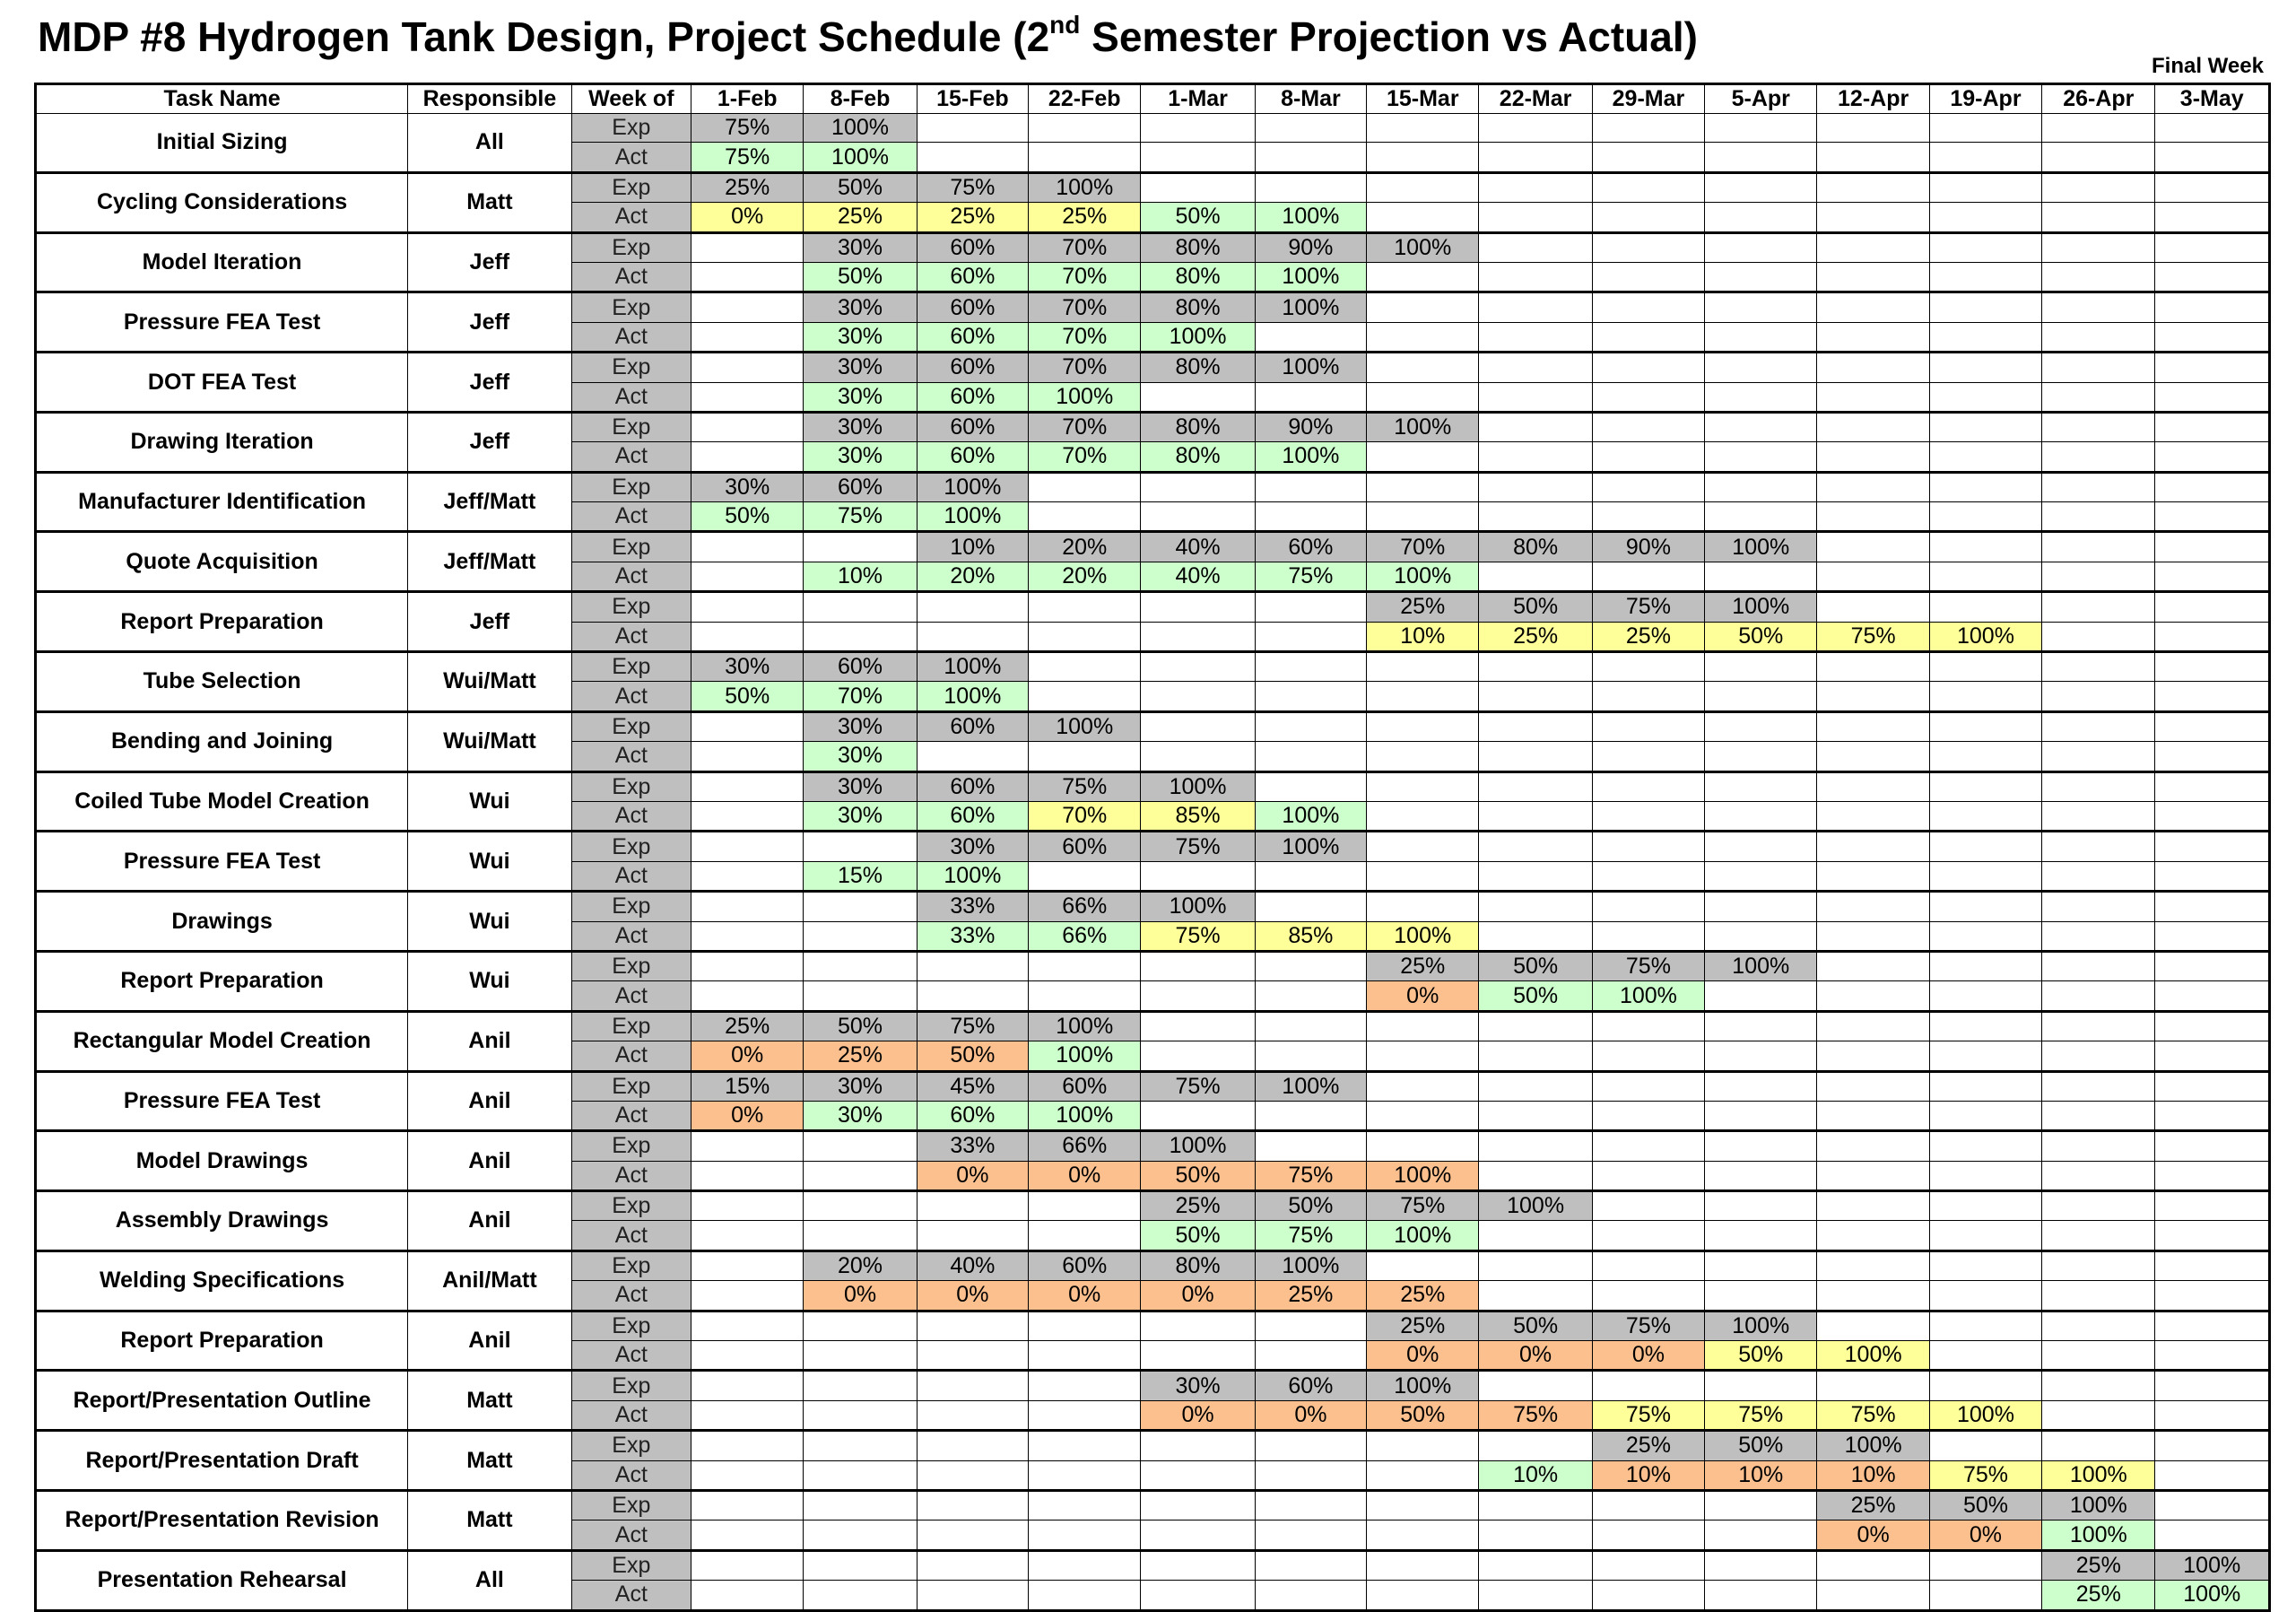  What do you see at coordinates (1648, 99) in the screenshot?
I see `column-header: 29-Mar` at bounding box center [1648, 99].